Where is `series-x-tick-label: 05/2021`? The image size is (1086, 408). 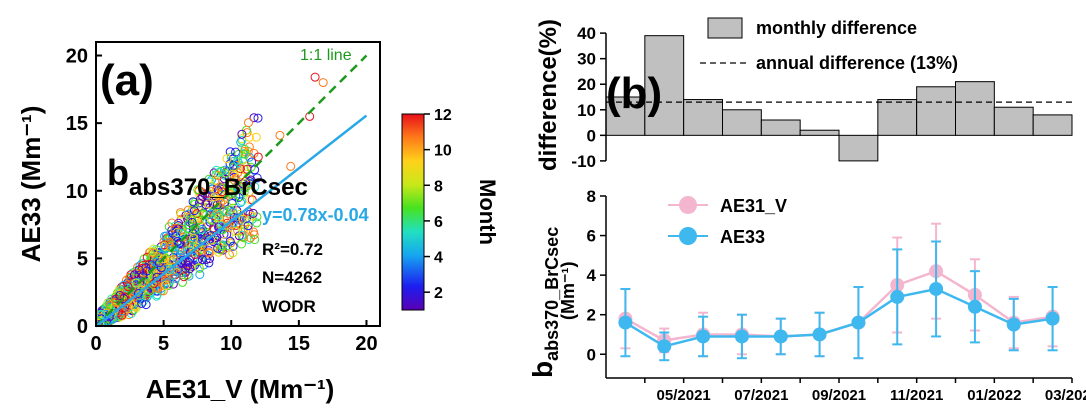
series-x-tick-label: 05/2021 is located at coordinates (684, 395).